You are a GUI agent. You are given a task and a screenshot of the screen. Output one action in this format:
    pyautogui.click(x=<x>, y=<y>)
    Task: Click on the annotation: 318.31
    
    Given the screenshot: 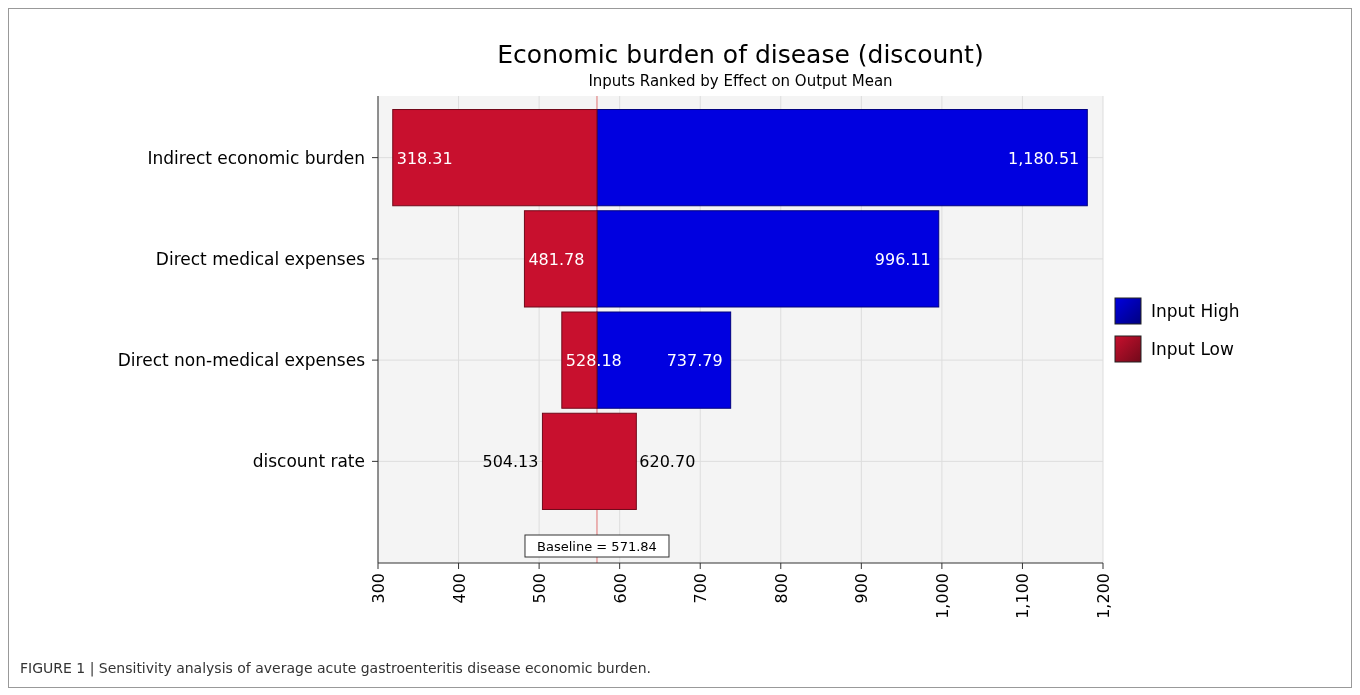 What is the action you would take?
    pyautogui.click(x=424, y=158)
    